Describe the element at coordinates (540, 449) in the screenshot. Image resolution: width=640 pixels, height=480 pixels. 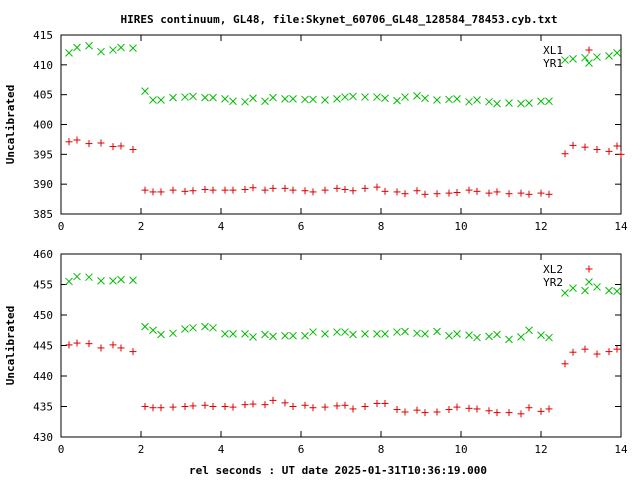
I see `x-tick-label: 12` at that location.